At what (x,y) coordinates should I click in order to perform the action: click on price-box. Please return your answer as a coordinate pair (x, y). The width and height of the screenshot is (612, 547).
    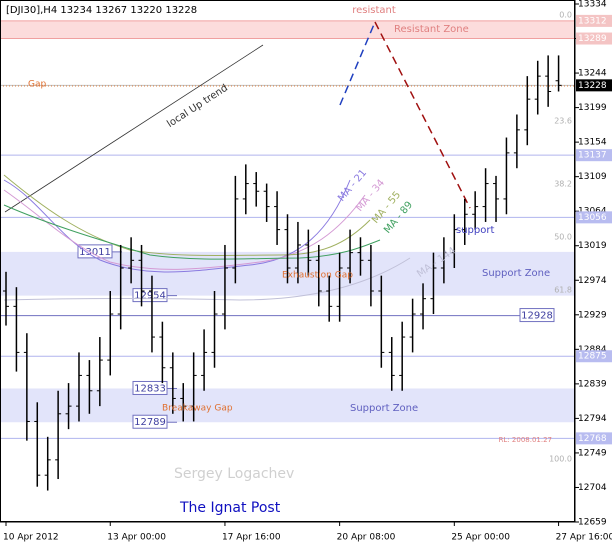
    Looking at the image, I should click on (594, 85).